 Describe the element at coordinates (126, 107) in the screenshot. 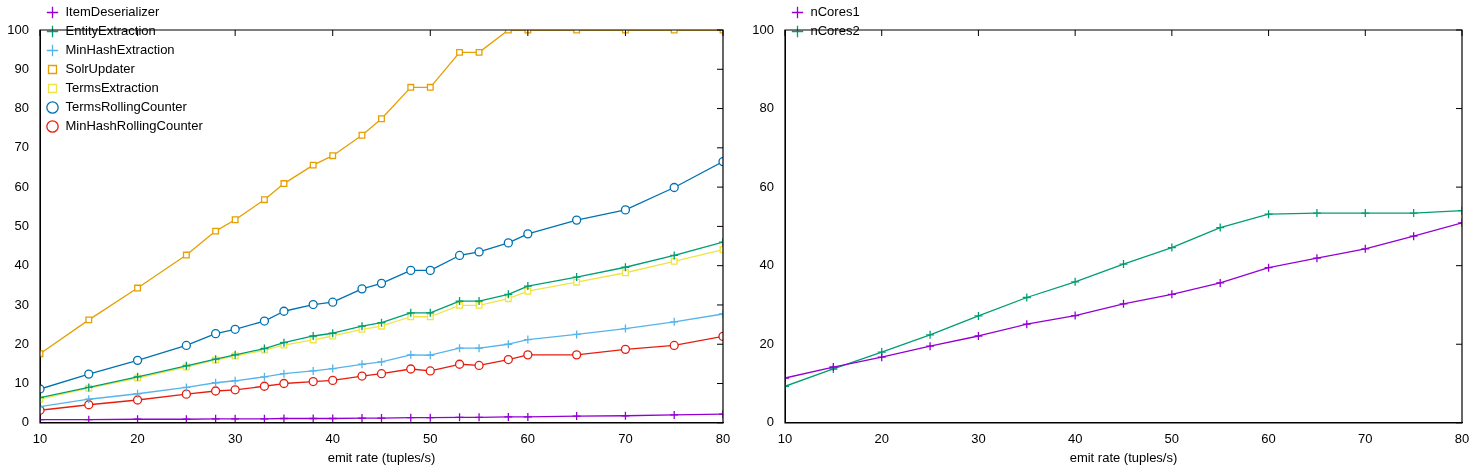

I see `legend-label: TermsRollingCounter` at that location.